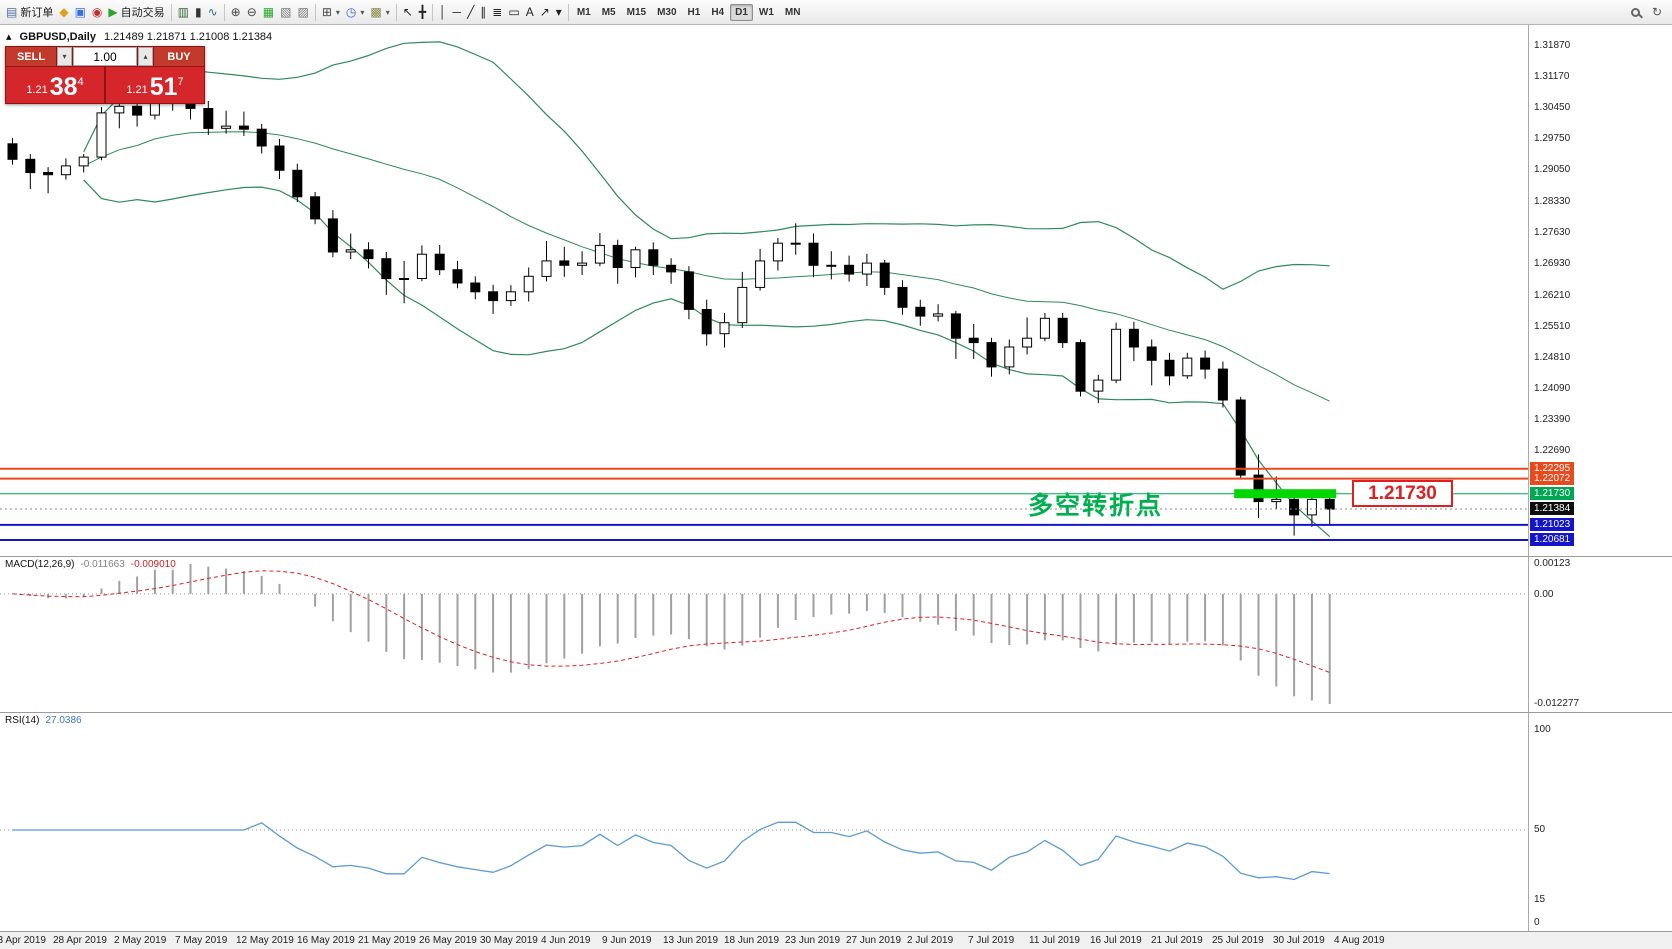 This screenshot has width=1672, height=949. I want to click on macd-scale-min: -0.012277, so click(1557, 703).